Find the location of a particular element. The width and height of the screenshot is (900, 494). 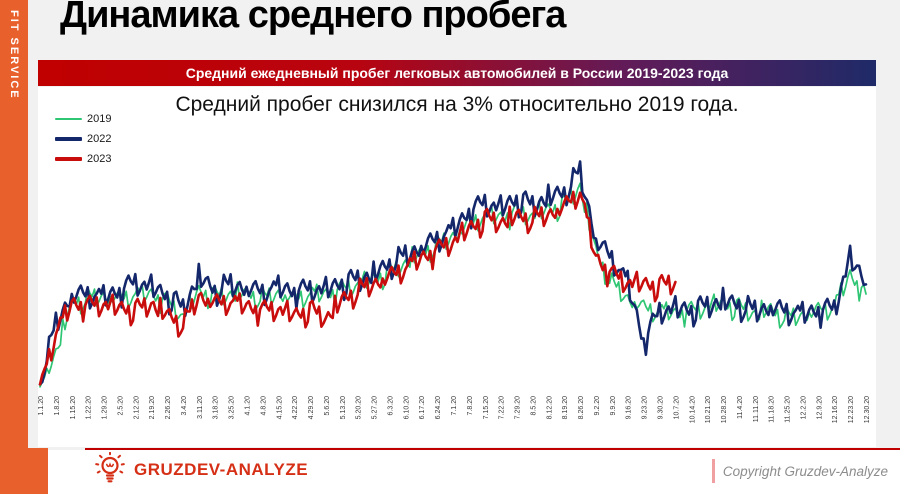

legend-item-2019: 2019 is located at coordinates (83, 119).